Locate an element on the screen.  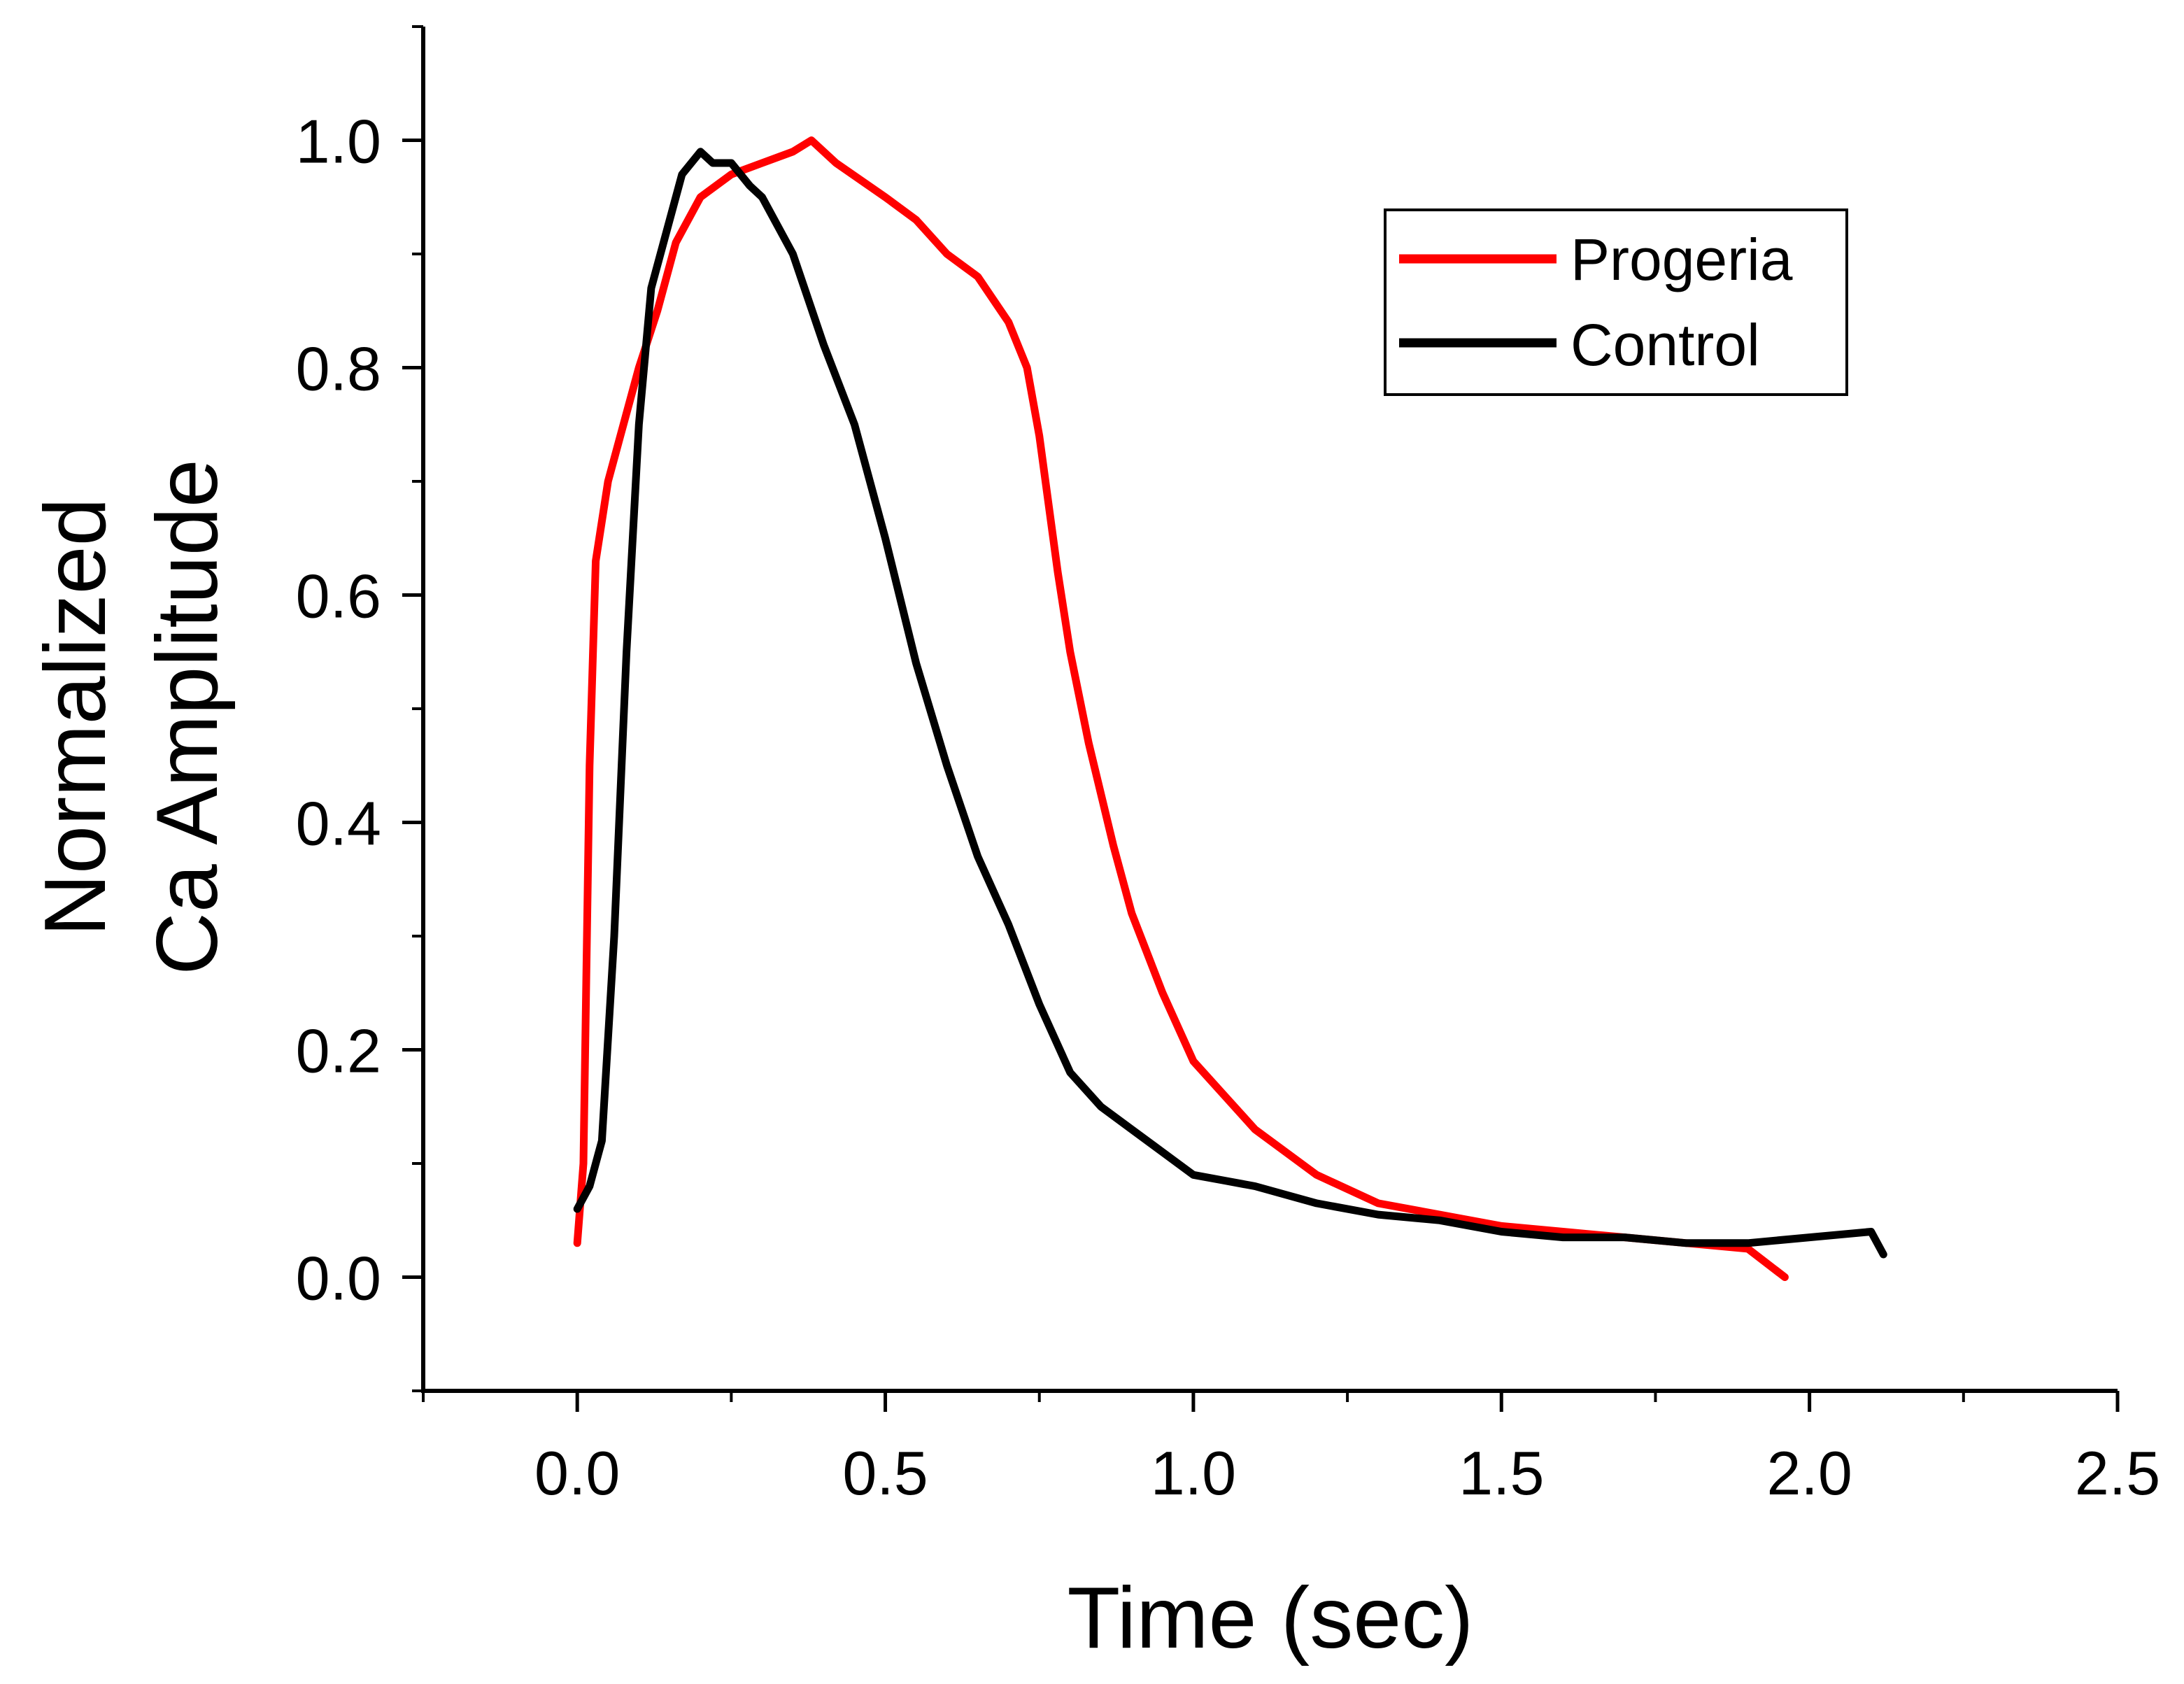
legend-box is located at coordinates (1616, 302).